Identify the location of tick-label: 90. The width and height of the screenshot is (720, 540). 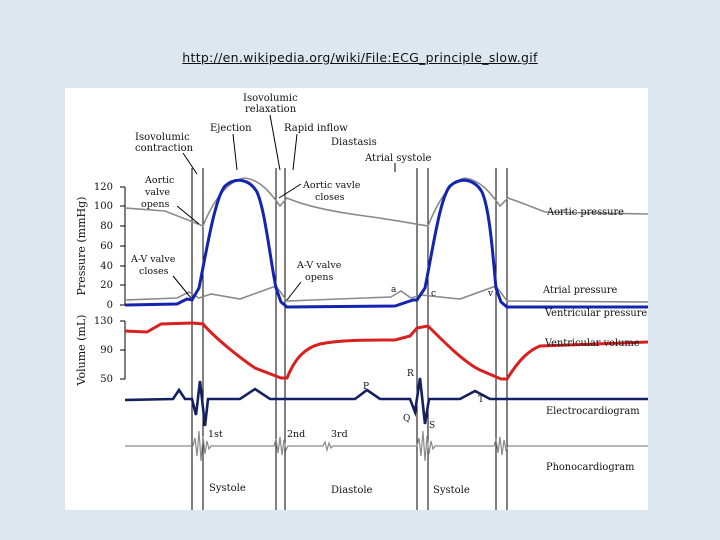
(106, 350).